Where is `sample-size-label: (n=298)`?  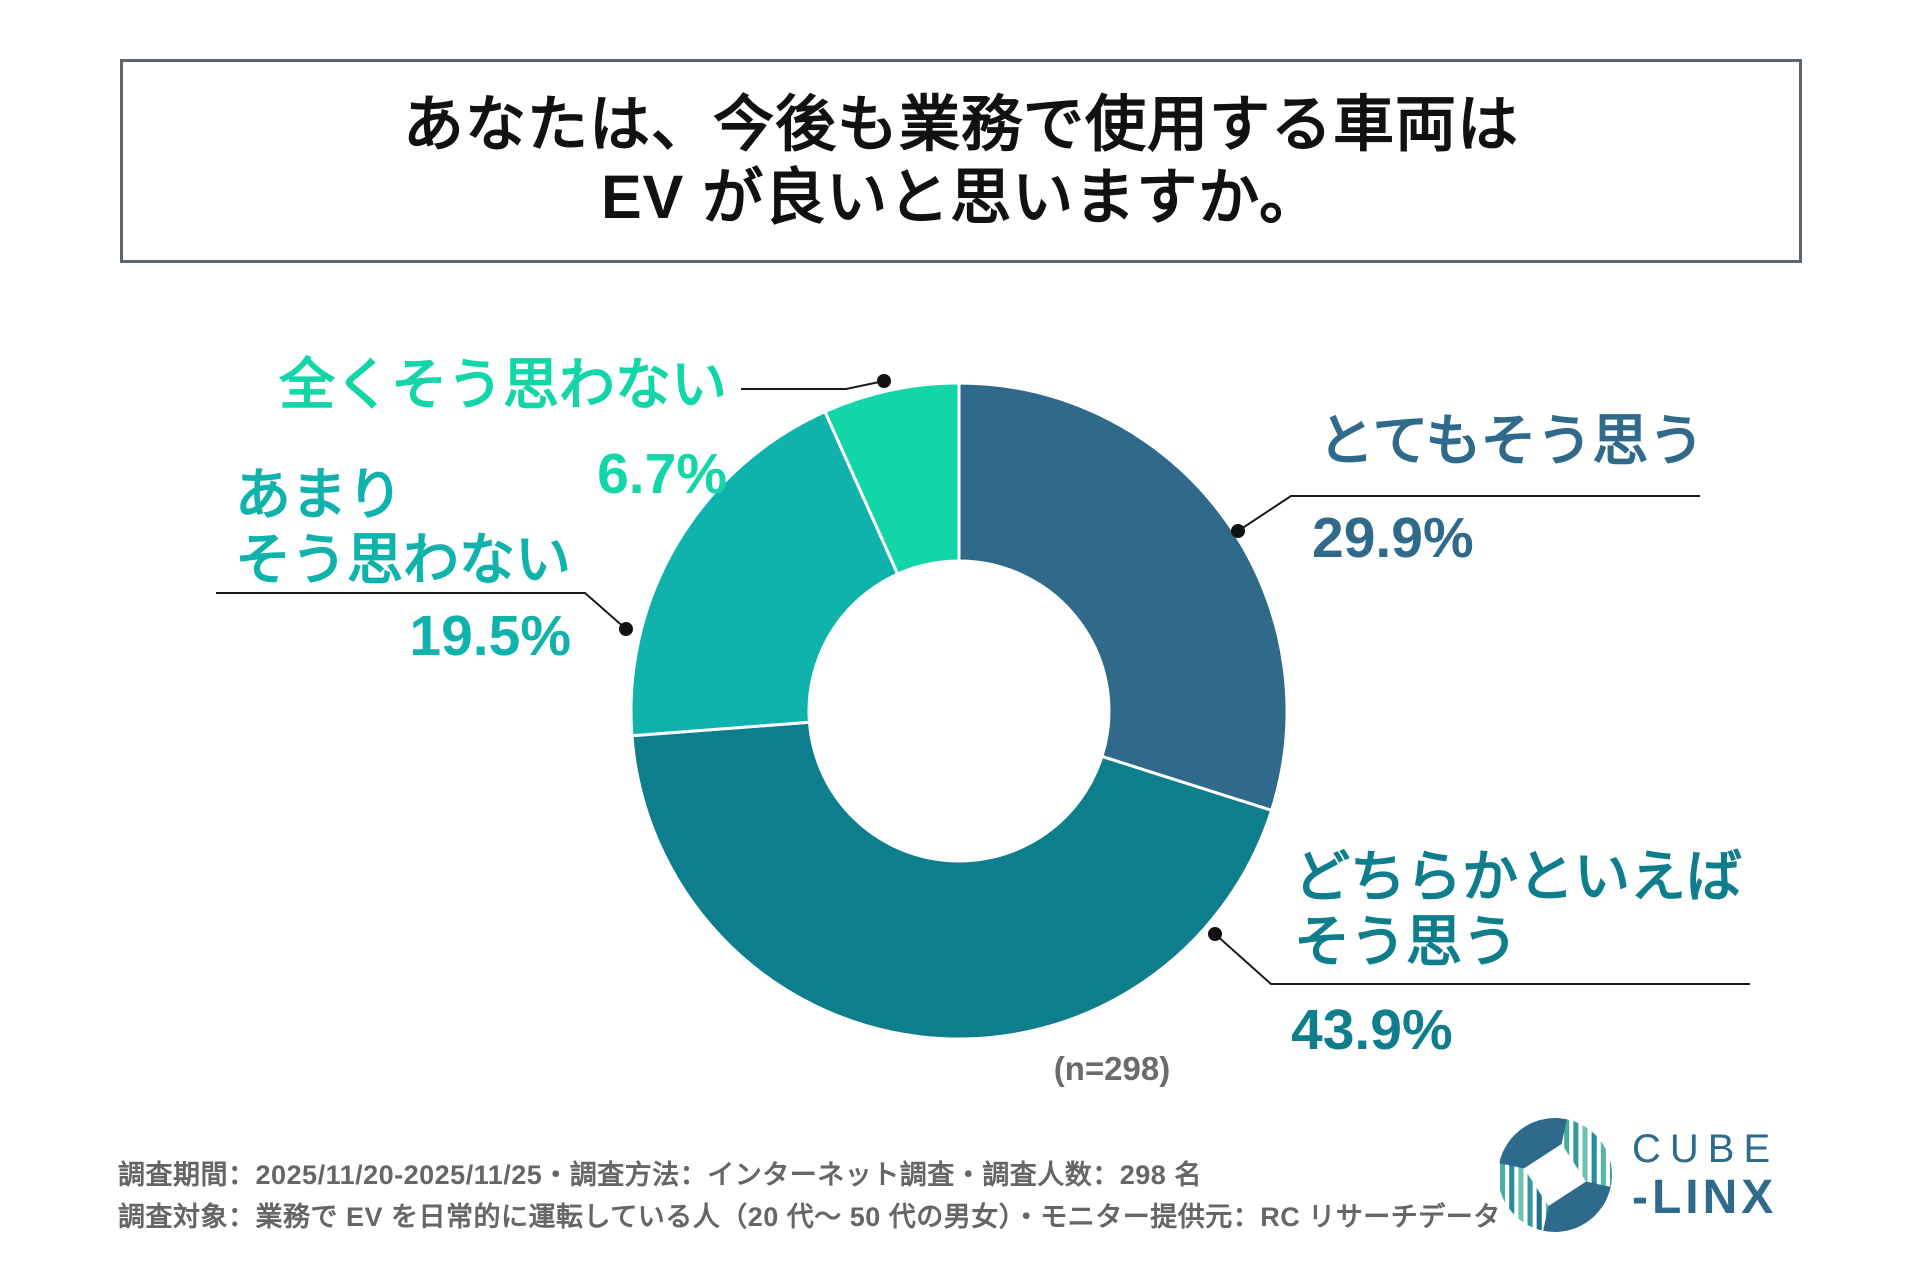 sample-size-label: (n=298) is located at coordinates (1112, 1068).